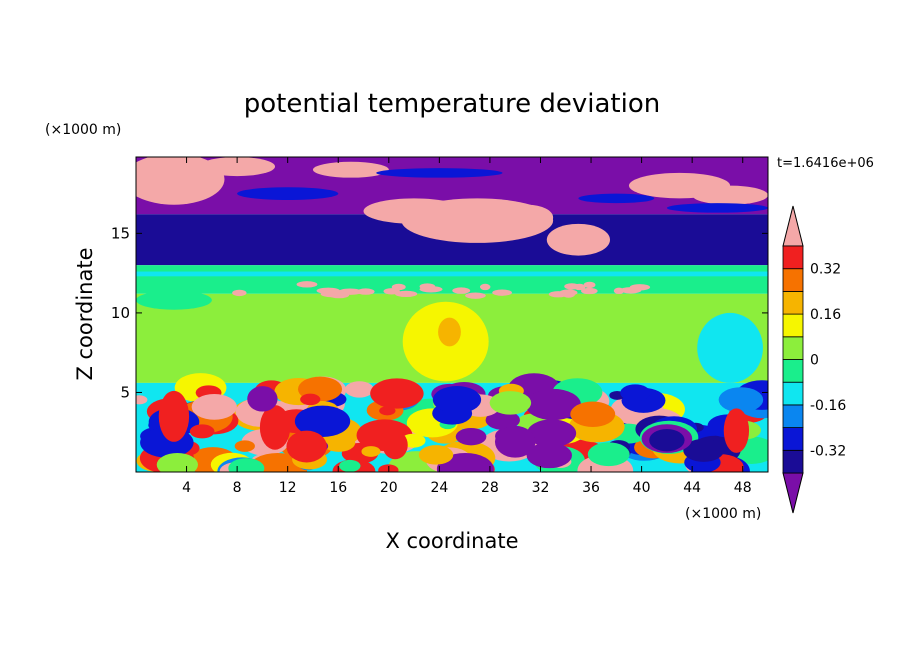  I want to click on x-tick-label: 16, so click(338, 488).